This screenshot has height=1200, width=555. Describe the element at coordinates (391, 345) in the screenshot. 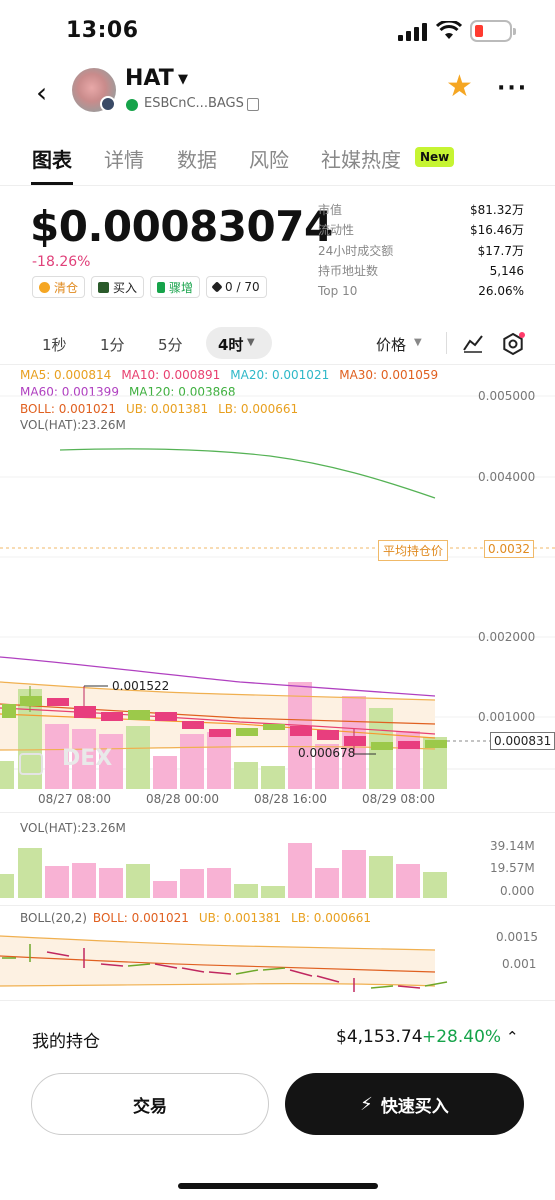

I see `price-select: 价格` at that location.